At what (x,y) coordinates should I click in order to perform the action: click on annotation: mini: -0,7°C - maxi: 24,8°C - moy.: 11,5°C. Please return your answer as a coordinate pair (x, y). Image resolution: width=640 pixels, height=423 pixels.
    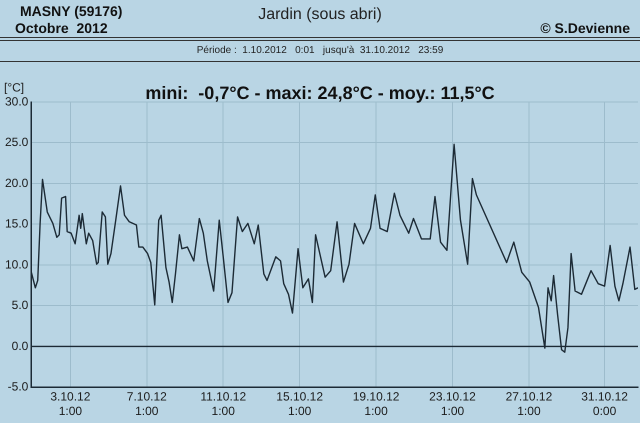
    Looking at the image, I should click on (320, 93).